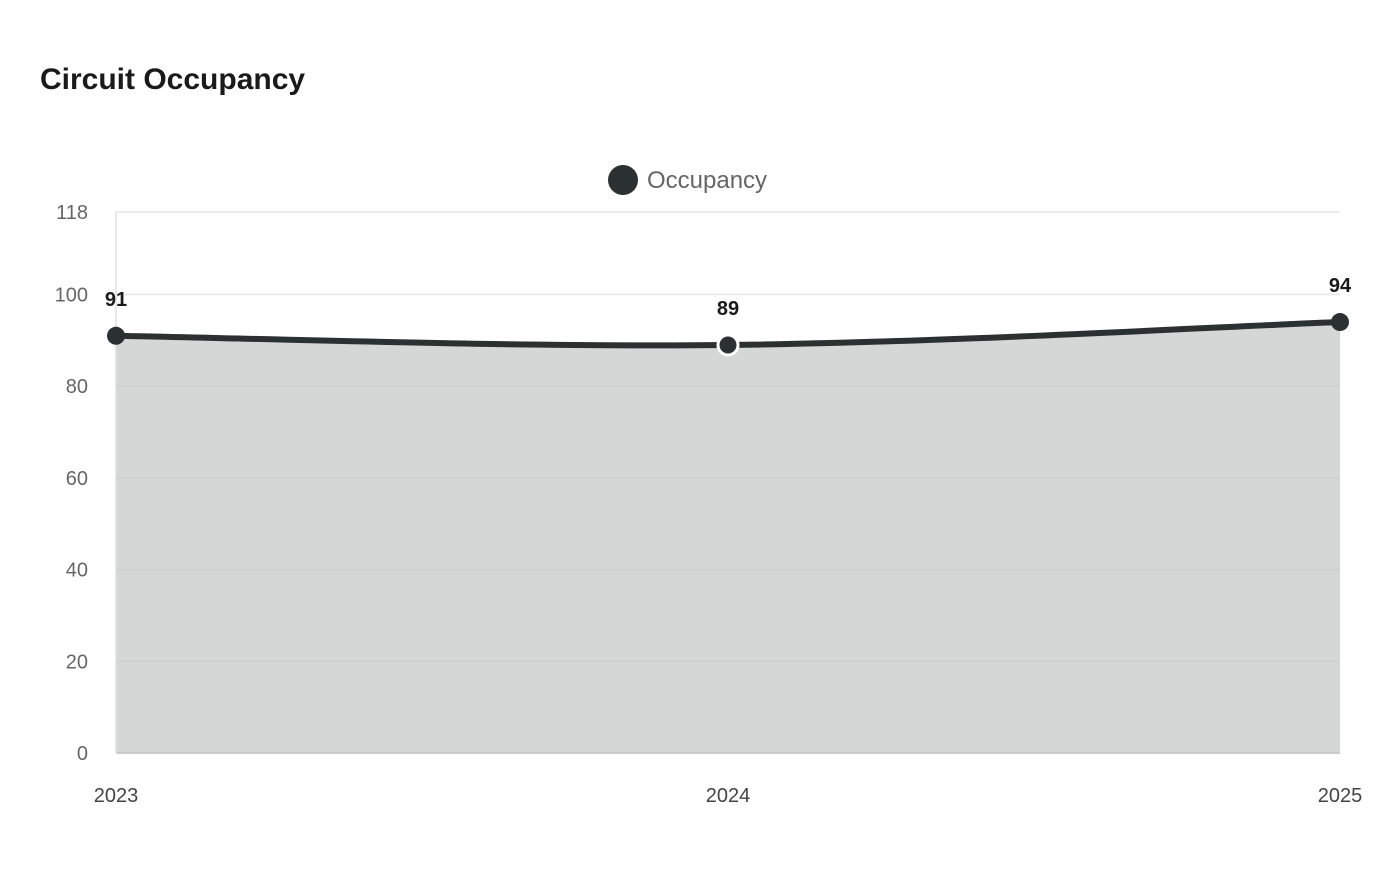  Describe the element at coordinates (82, 754) in the screenshot. I see `y-tick-label-0: 0` at that location.